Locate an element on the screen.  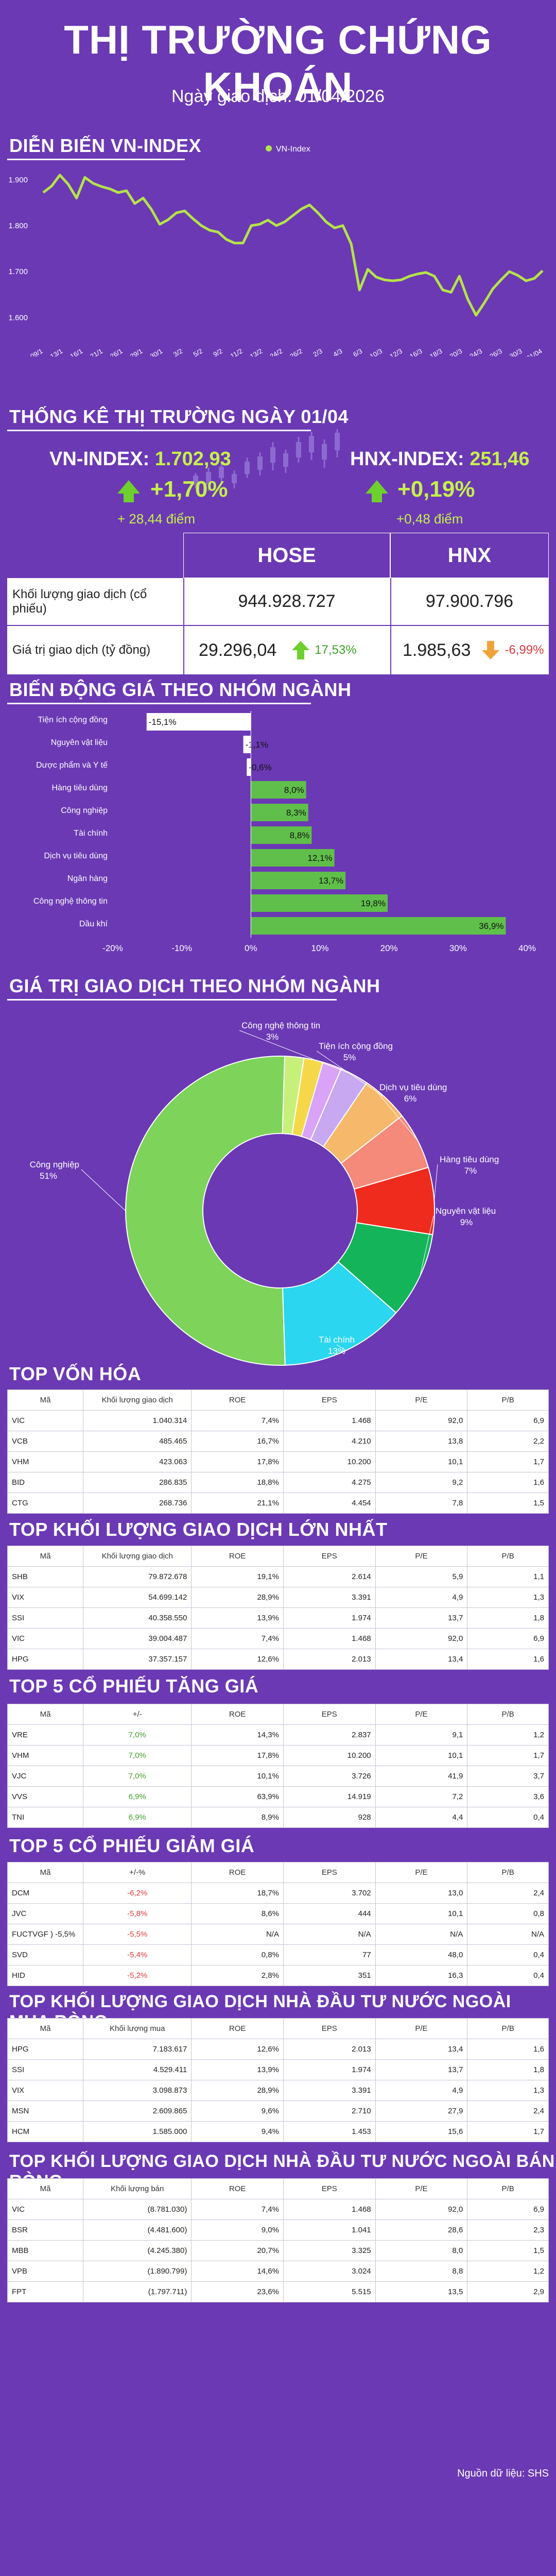
table-cell: 13,9% is located at coordinates (237, 2069).